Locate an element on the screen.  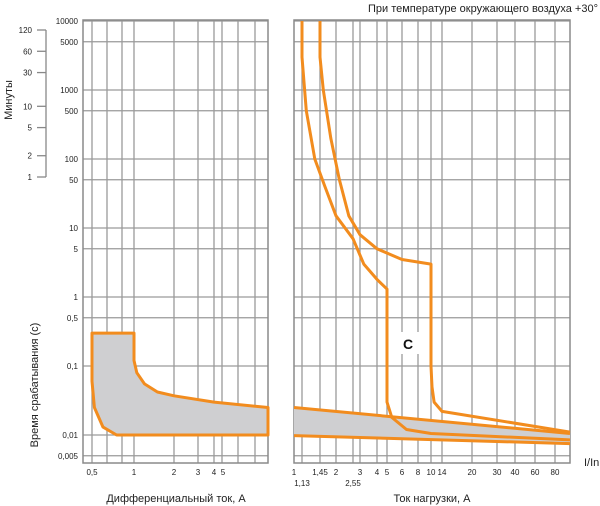
y-tick-label: 0,01 is located at coordinates (70, 435).